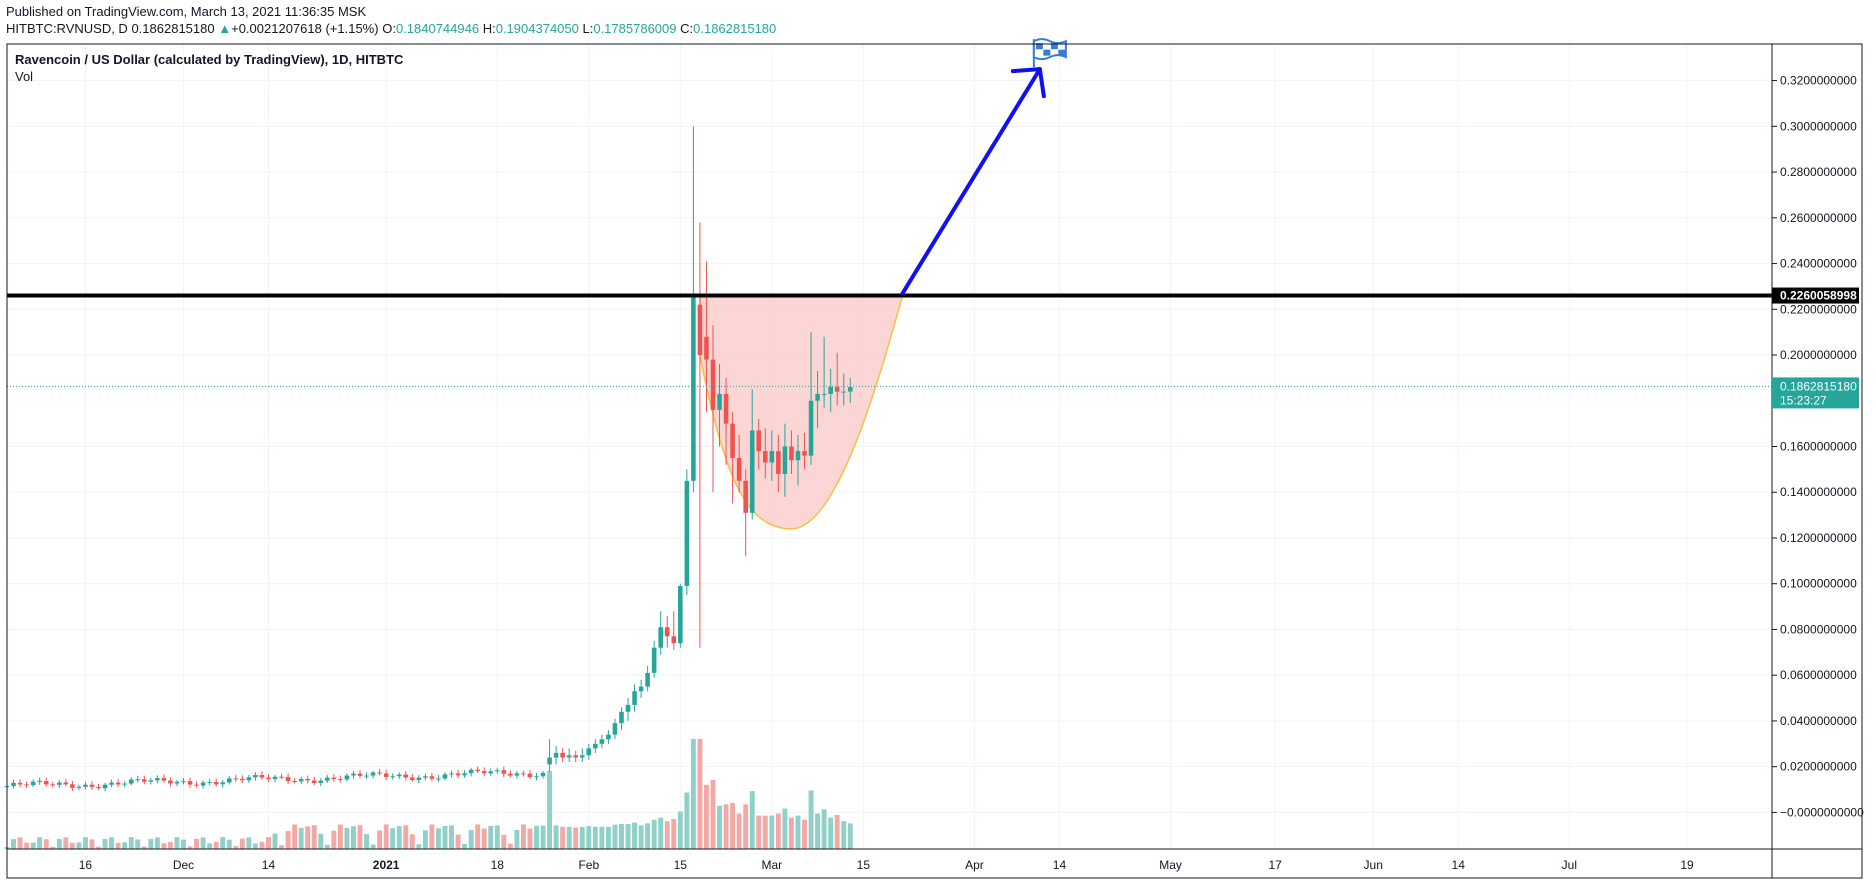 The height and width of the screenshot is (885, 1876). I want to click on y-tick-label: 0.3200000000, so click(1818, 81).